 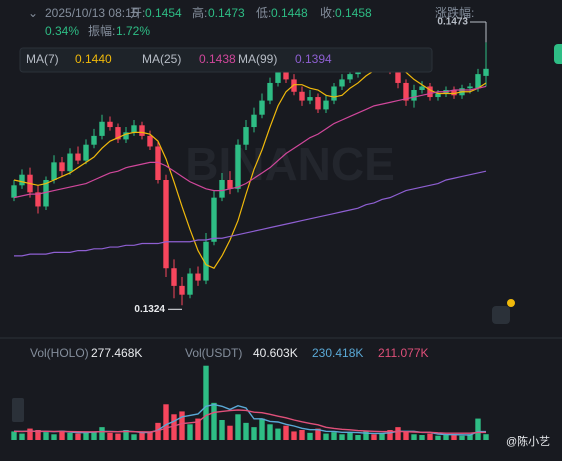 What do you see at coordinates (161, 59) in the screenshot?
I see `legend-label: MA(25)` at bounding box center [161, 59].